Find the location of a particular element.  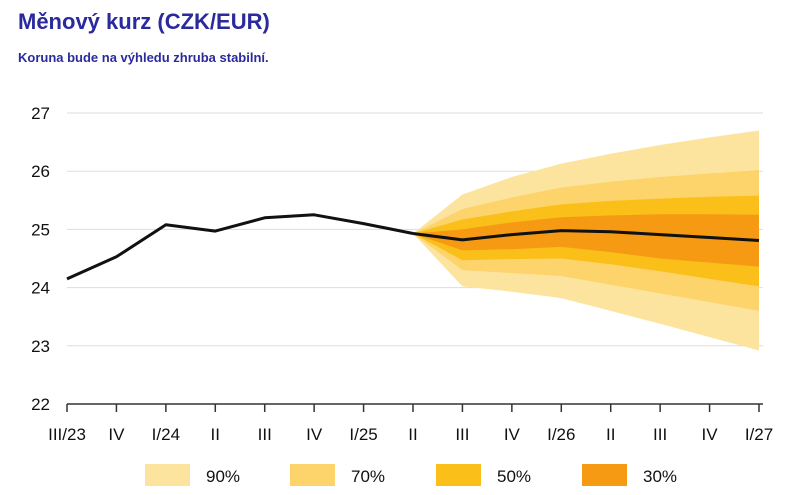

legend: 90% 70% 50% 30% is located at coordinates (411, 475).